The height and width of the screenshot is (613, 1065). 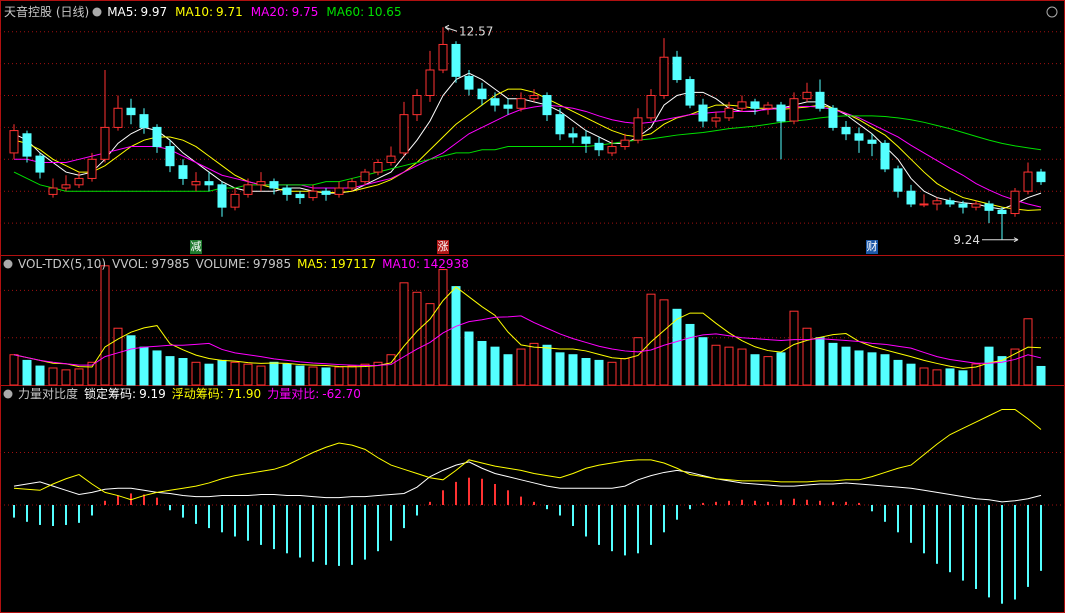 I want to click on legend-item: 9.71, so click(x=229, y=12).